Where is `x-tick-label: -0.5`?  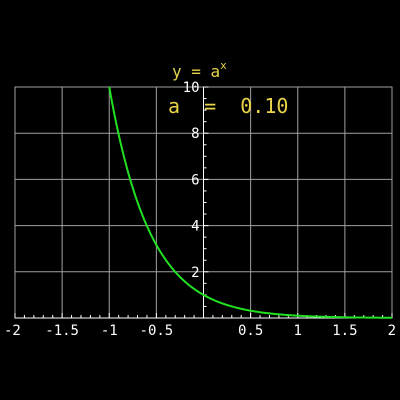
x-tick-label: -0.5 is located at coordinates (157, 331).